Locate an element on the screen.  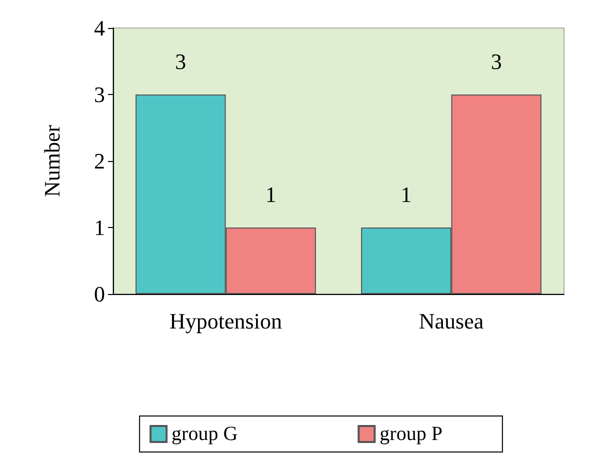
legend-label: group G is located at coordinates (205, 434).